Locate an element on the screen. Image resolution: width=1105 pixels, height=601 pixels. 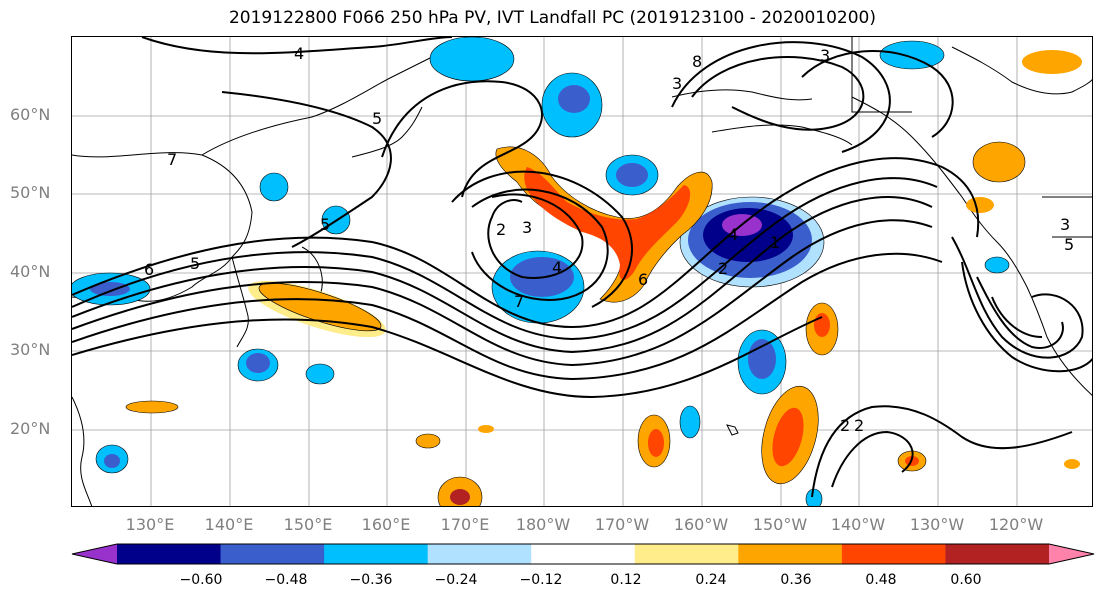
lon-label: 120°W is located at coordinates (1016, 524).